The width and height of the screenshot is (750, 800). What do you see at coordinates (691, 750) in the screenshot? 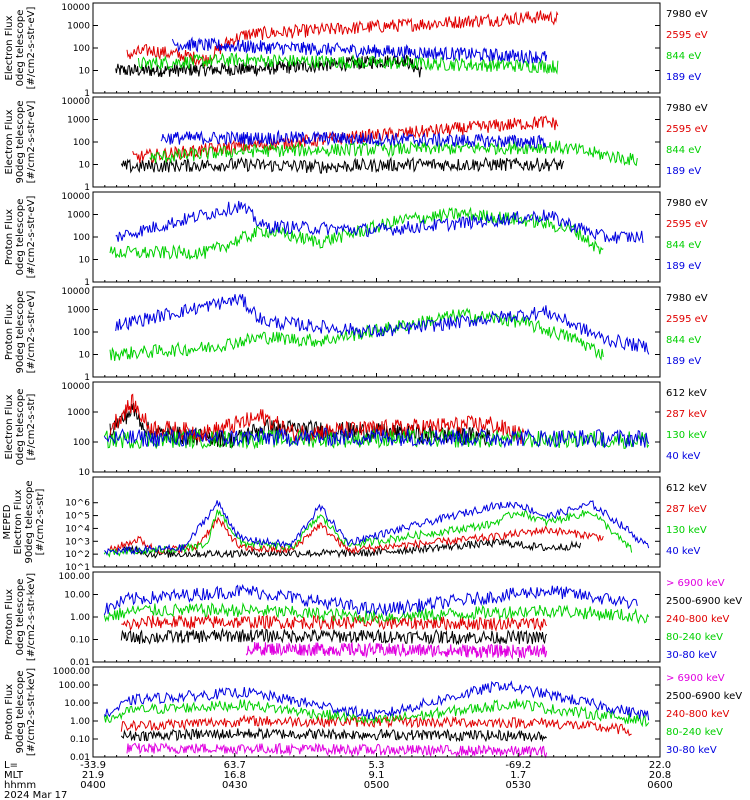
I see `legend-entry: 30-80 keV` at bounding box center [691, 750].